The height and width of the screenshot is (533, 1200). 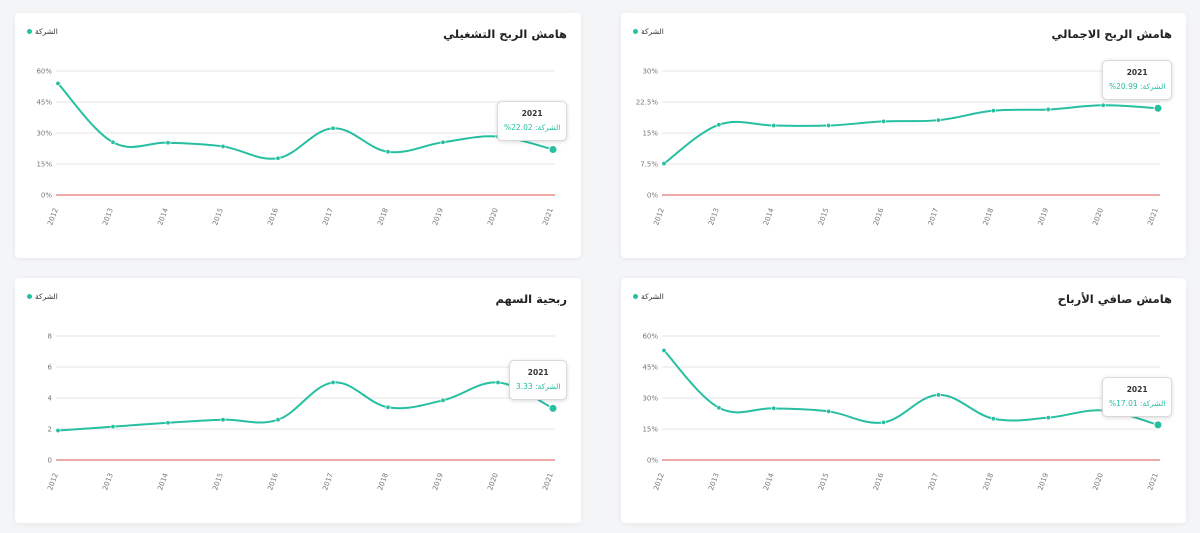 I want to click on y-tick-label: 45%, so click(x=44, y=103).